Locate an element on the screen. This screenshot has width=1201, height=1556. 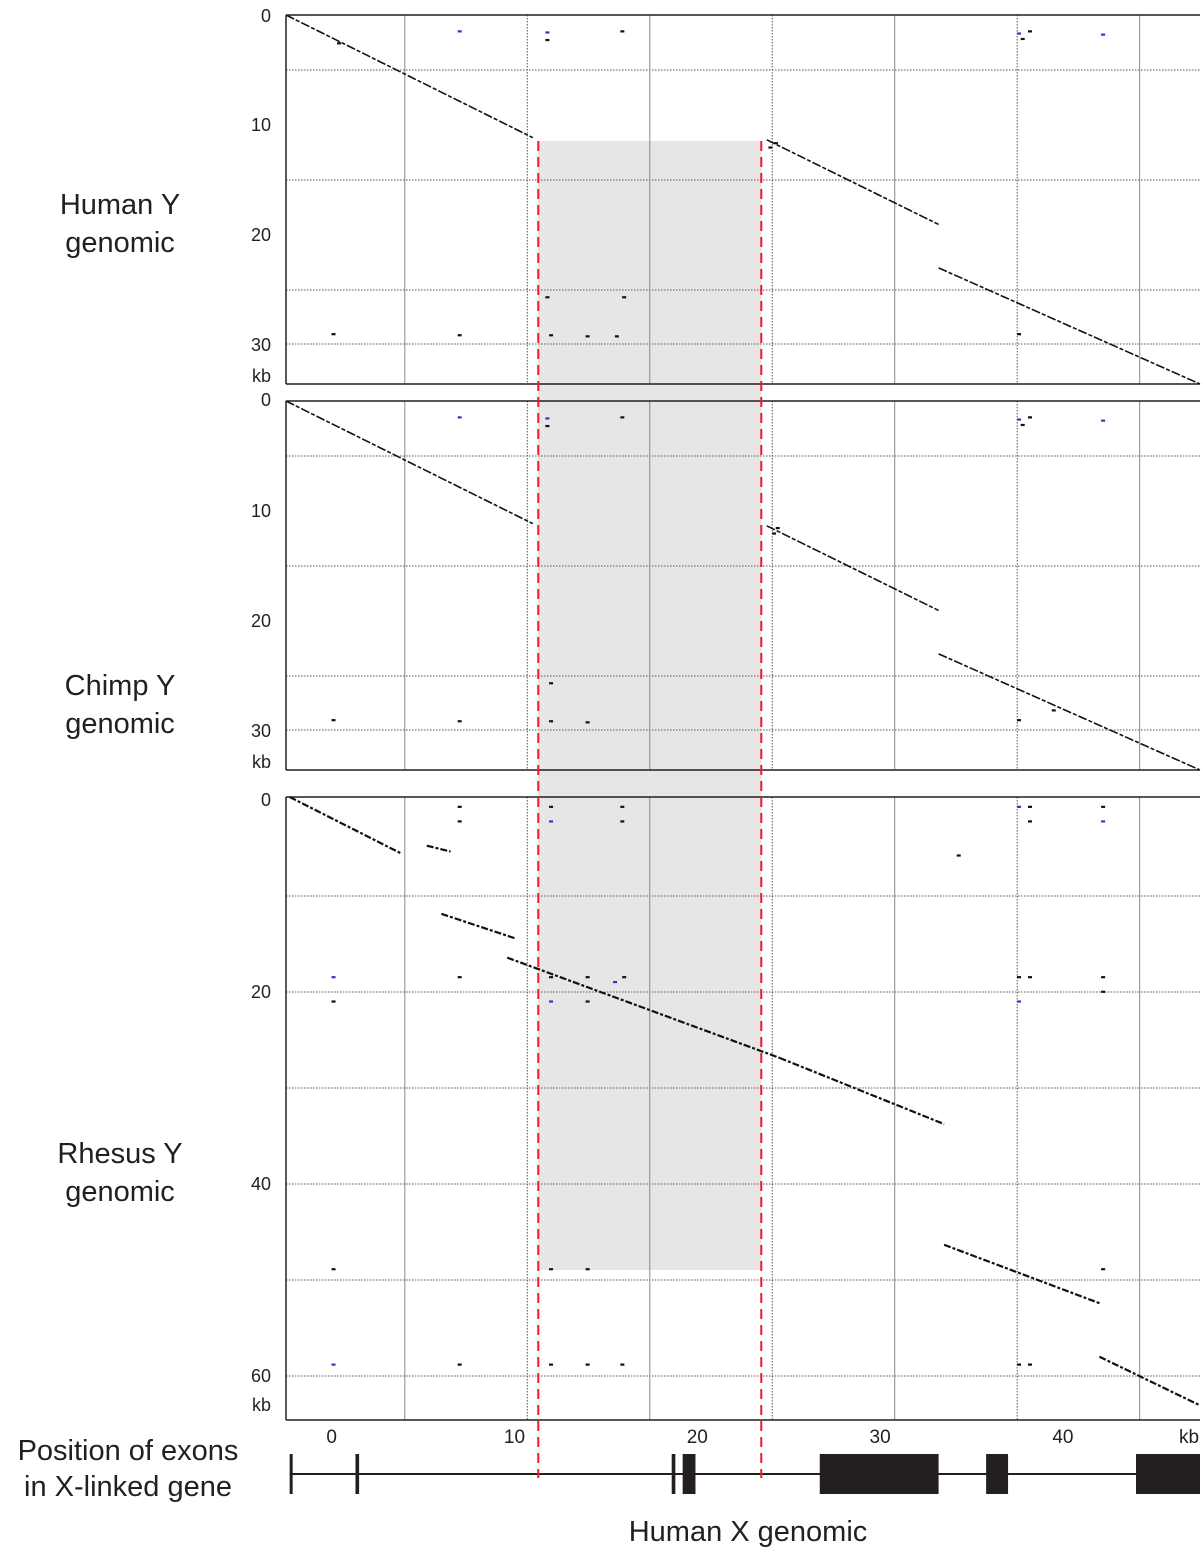
species-label: Chimp Y is located at coordinates (120, 686).